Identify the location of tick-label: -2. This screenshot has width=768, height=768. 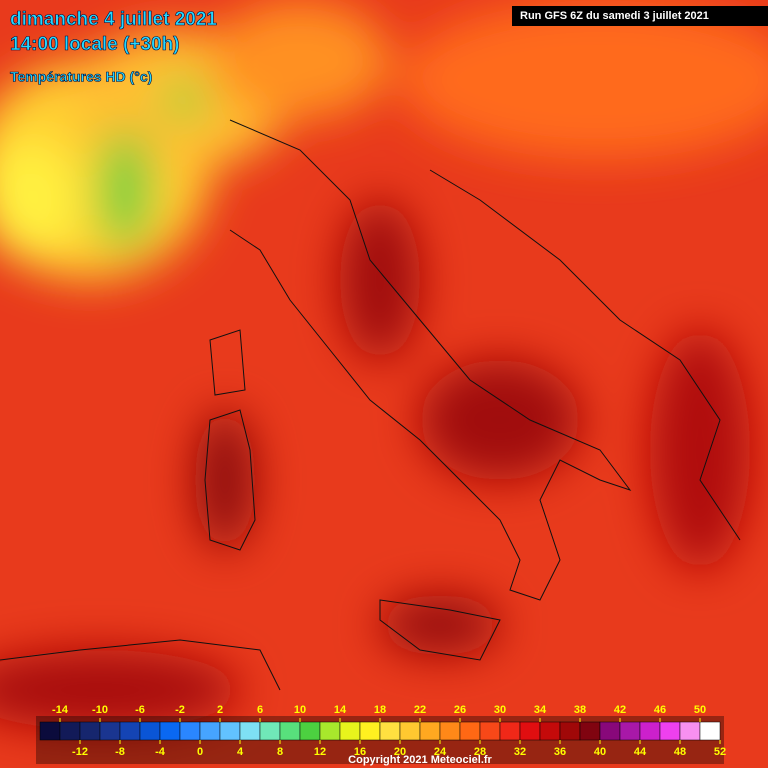
(180, 710).